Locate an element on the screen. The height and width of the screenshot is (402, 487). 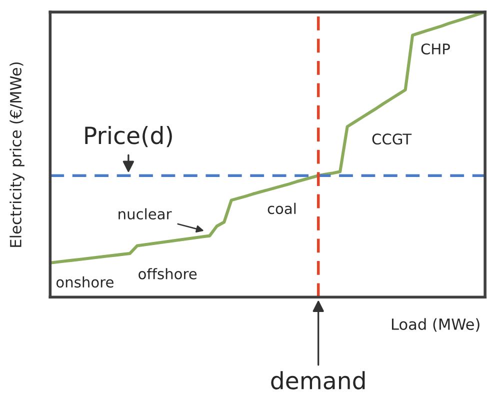
annotation: offshore is located at coordinates (167, 274).